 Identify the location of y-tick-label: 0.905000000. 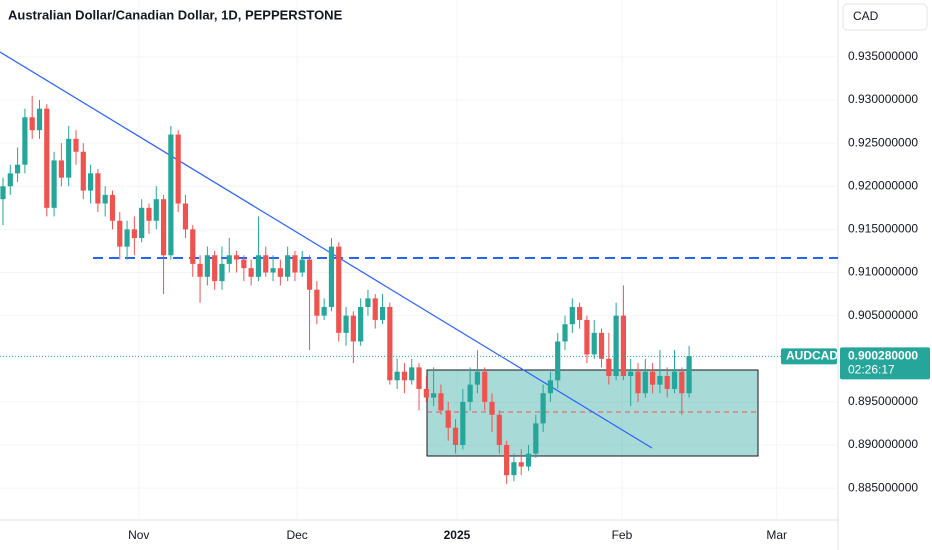
(883, 315).